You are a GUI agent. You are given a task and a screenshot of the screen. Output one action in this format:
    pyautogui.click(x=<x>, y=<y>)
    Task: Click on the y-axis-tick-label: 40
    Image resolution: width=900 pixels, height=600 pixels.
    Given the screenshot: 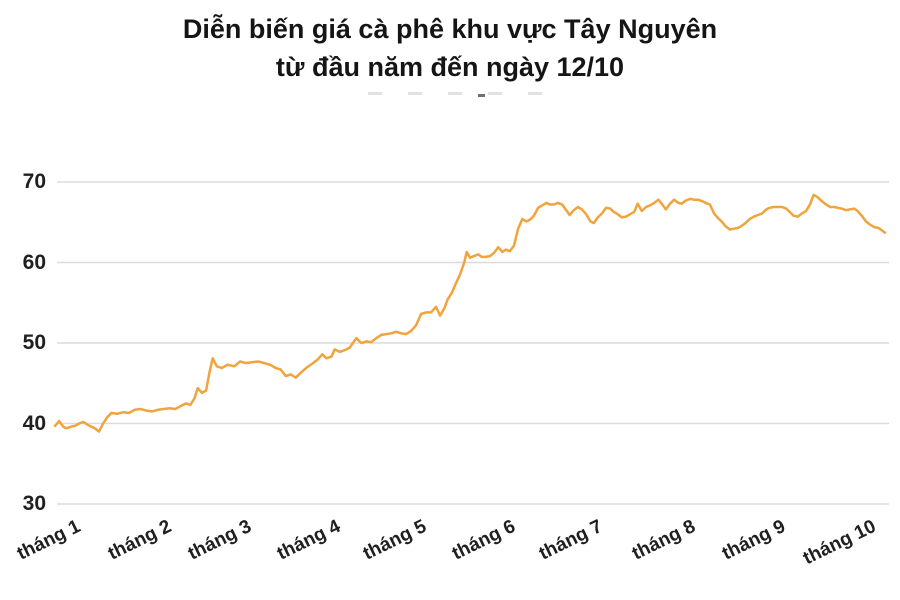 What is the action you would take?
    pyautogui.click(x=34, y=423)
    